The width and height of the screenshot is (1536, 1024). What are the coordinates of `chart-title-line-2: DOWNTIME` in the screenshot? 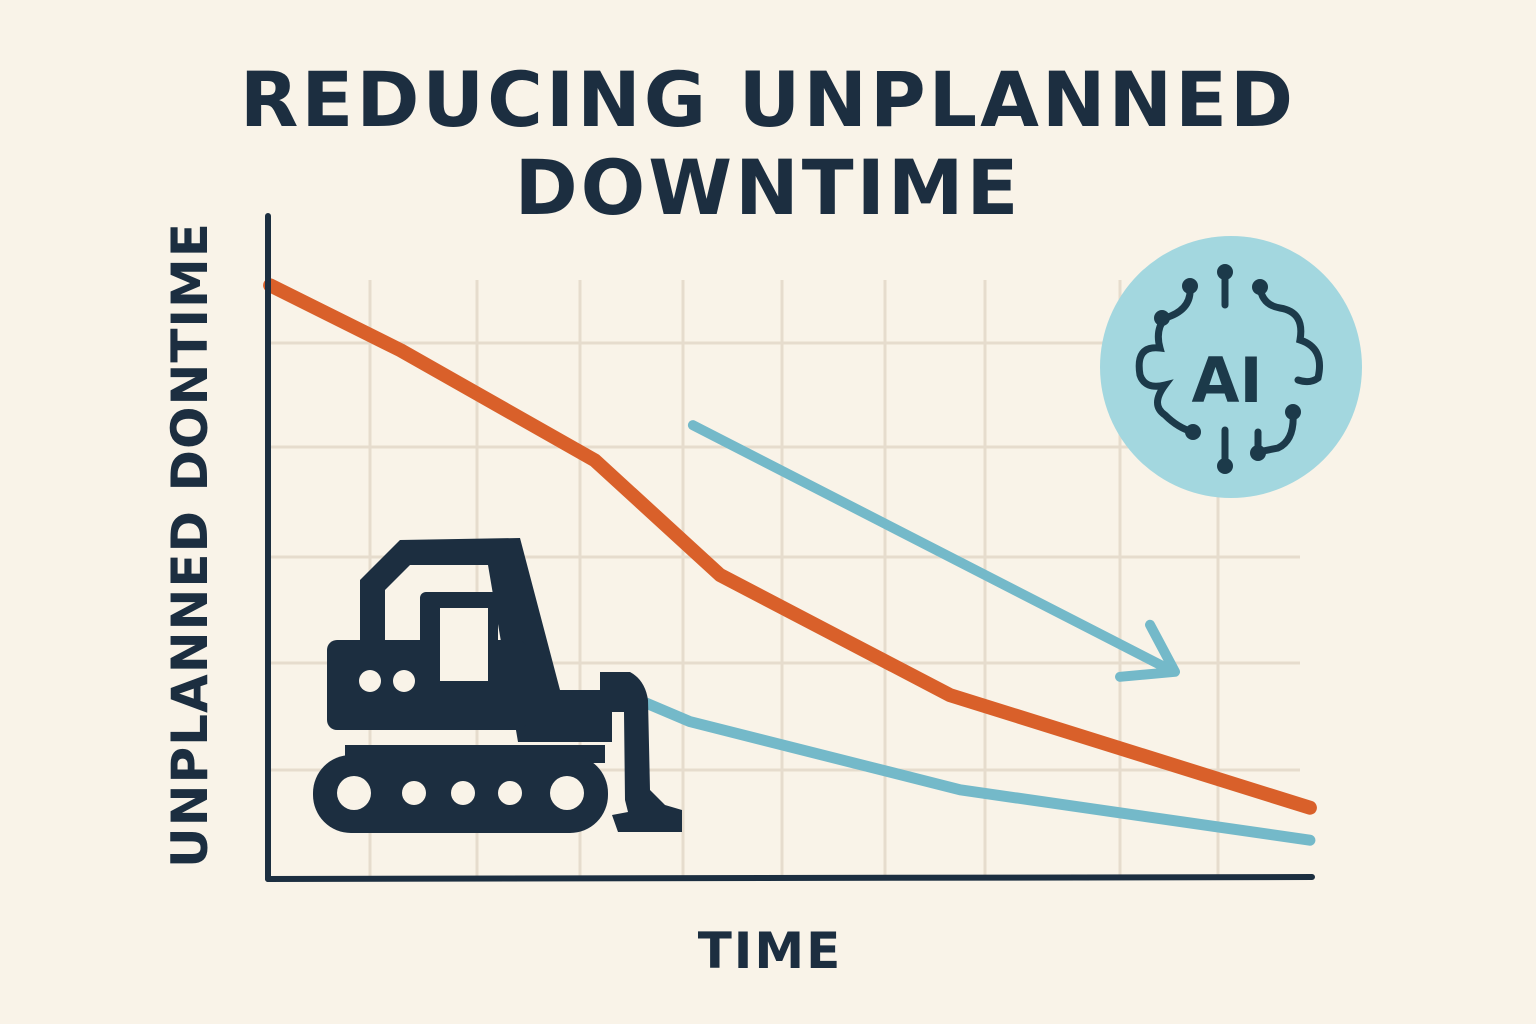 It's located at (768, 187).